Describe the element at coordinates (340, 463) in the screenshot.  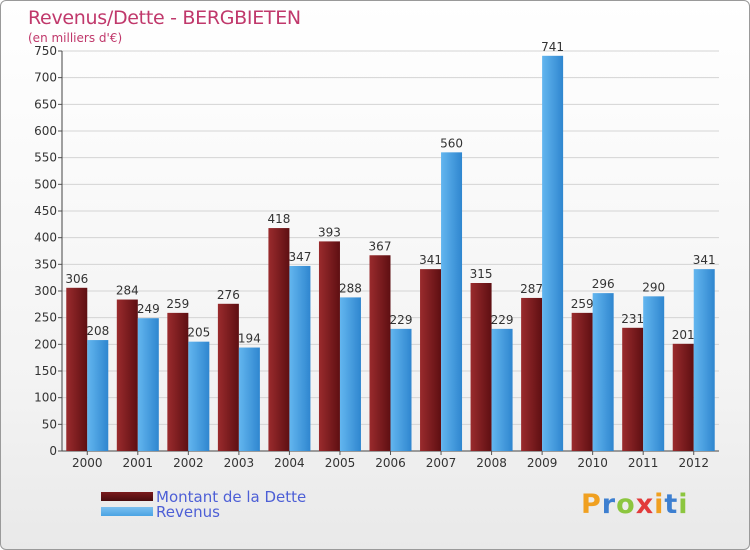
I see `x-tick-label: 2005` at that location.